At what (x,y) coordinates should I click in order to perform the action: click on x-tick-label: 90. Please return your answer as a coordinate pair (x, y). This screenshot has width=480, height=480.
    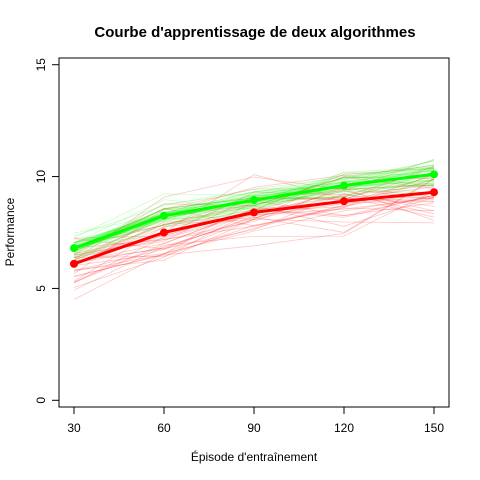
    Looking at the image, I should click on (254, 428).